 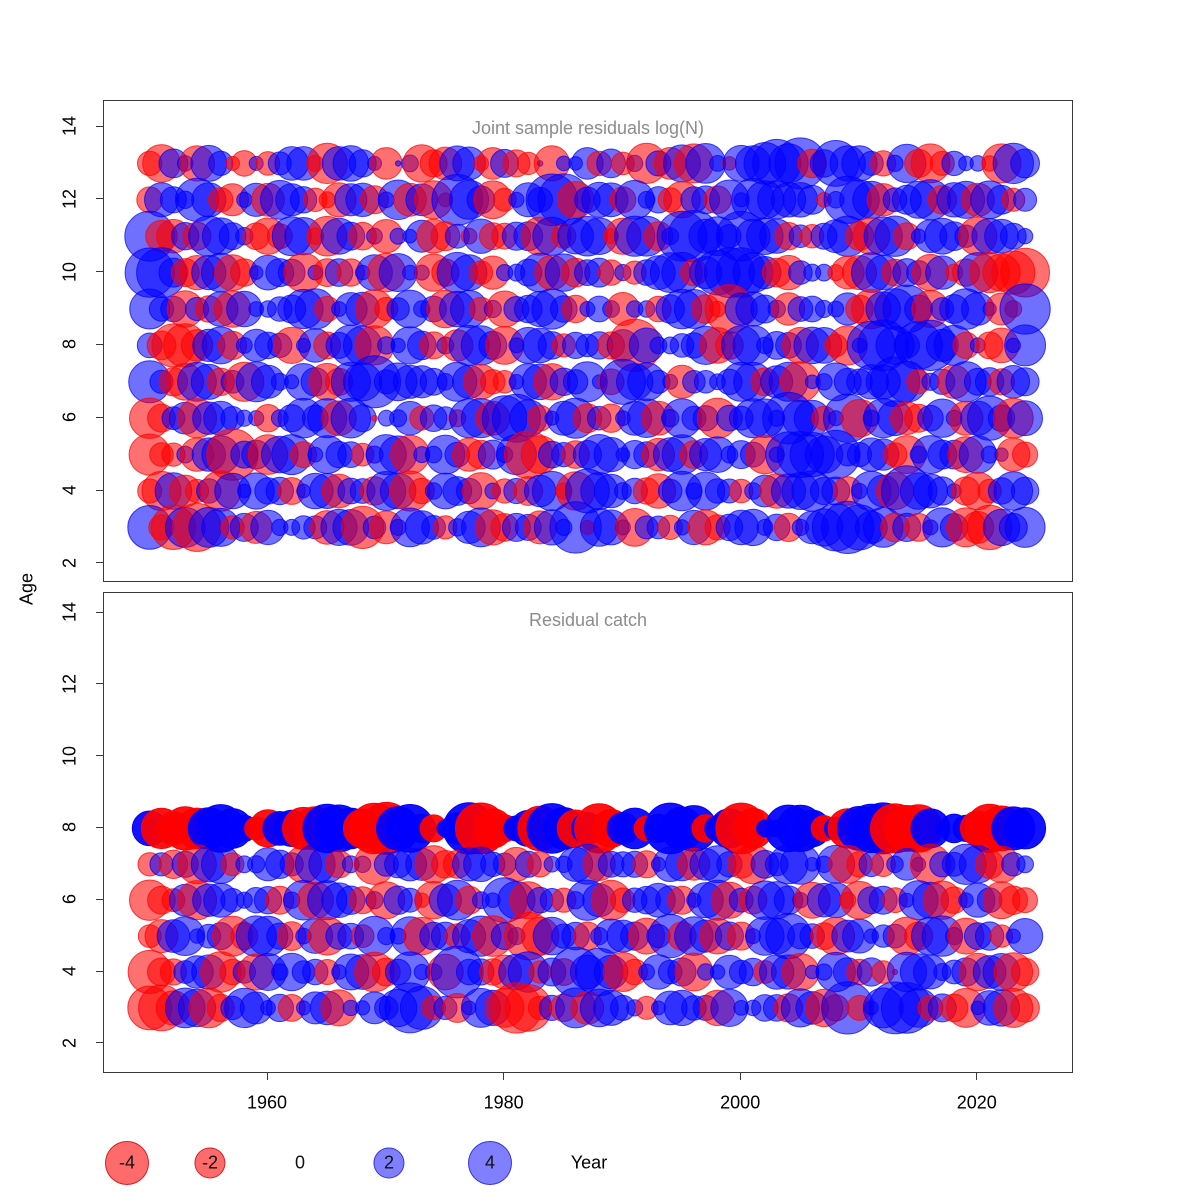 What do you see at coordinates (26, 589) in the screenshot?
I see `y-axis-label: Age` at bounding box center [26, 589].